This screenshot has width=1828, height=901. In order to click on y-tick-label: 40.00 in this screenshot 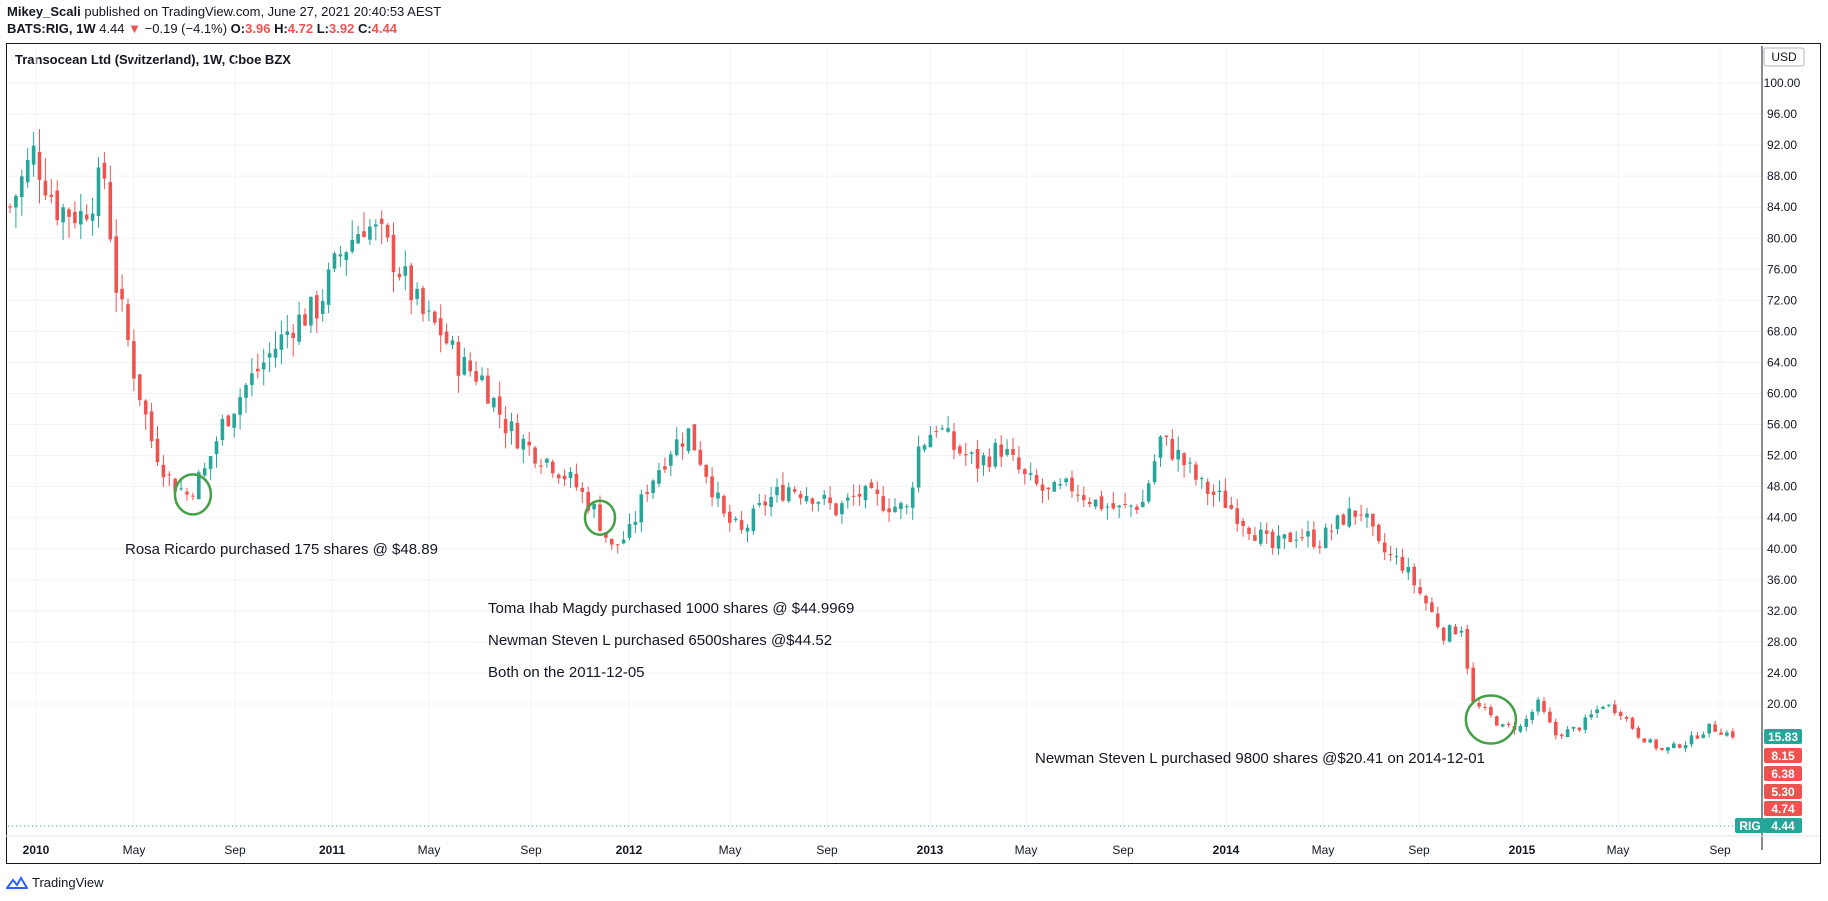, I will do `click(1782, 549)`.